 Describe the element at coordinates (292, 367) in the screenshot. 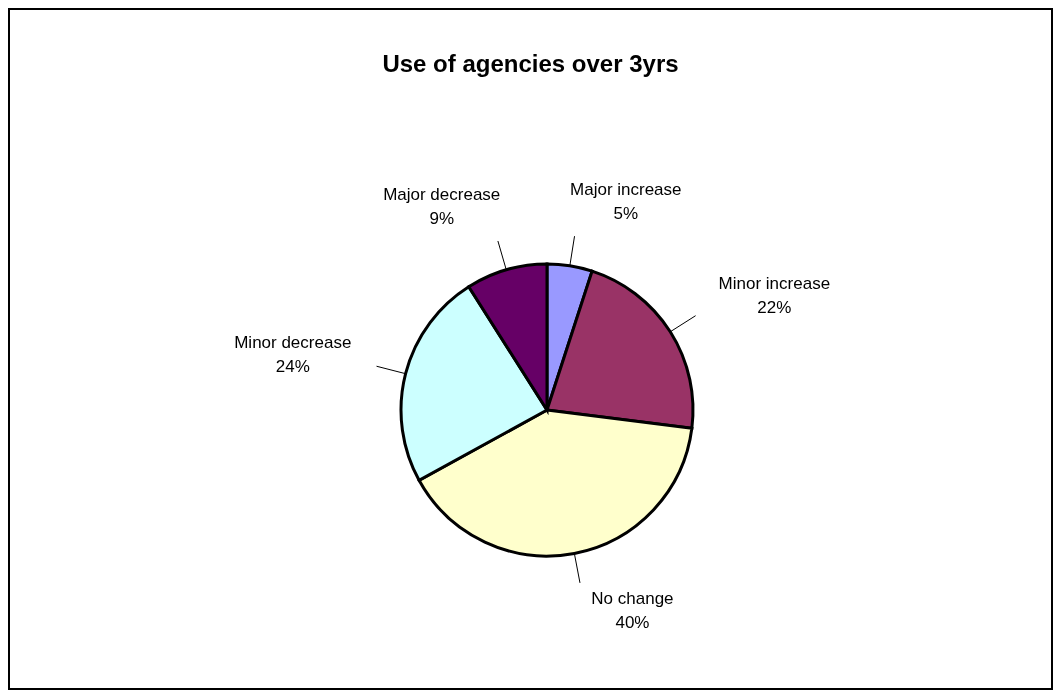

I see `data-label: 24%` at that location.